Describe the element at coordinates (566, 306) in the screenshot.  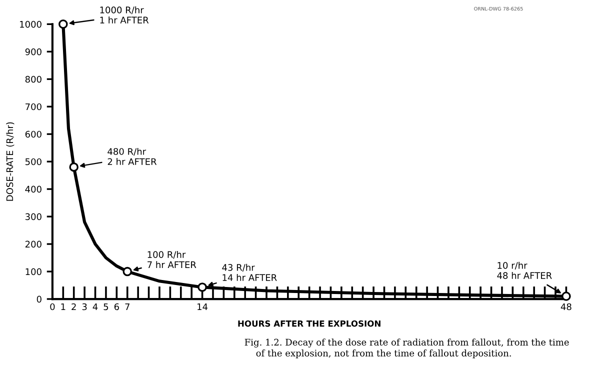
I see `x-tick-label: 48` at that location.